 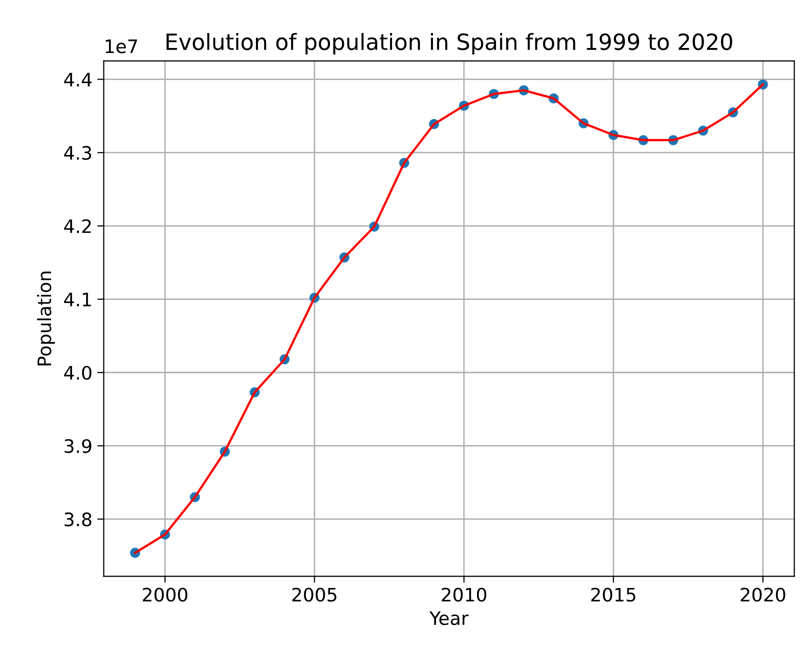 What do you see at coordinates (78, 79) in the screenshot?
I see `y-tick-label: 4.4` at bounding box center [78, 79].